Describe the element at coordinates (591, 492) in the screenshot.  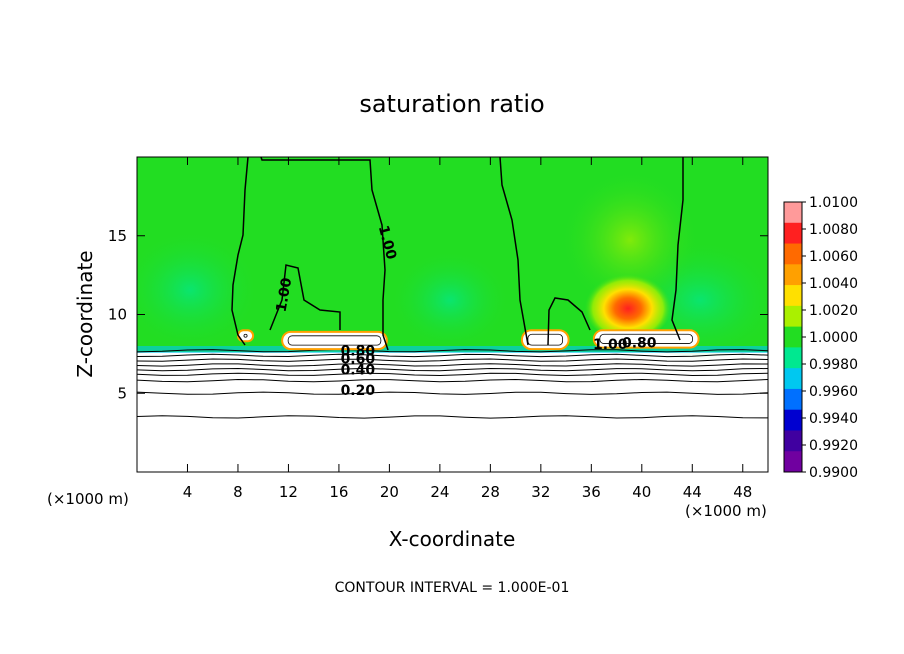
I see `x-tick-label: 36` at that location.